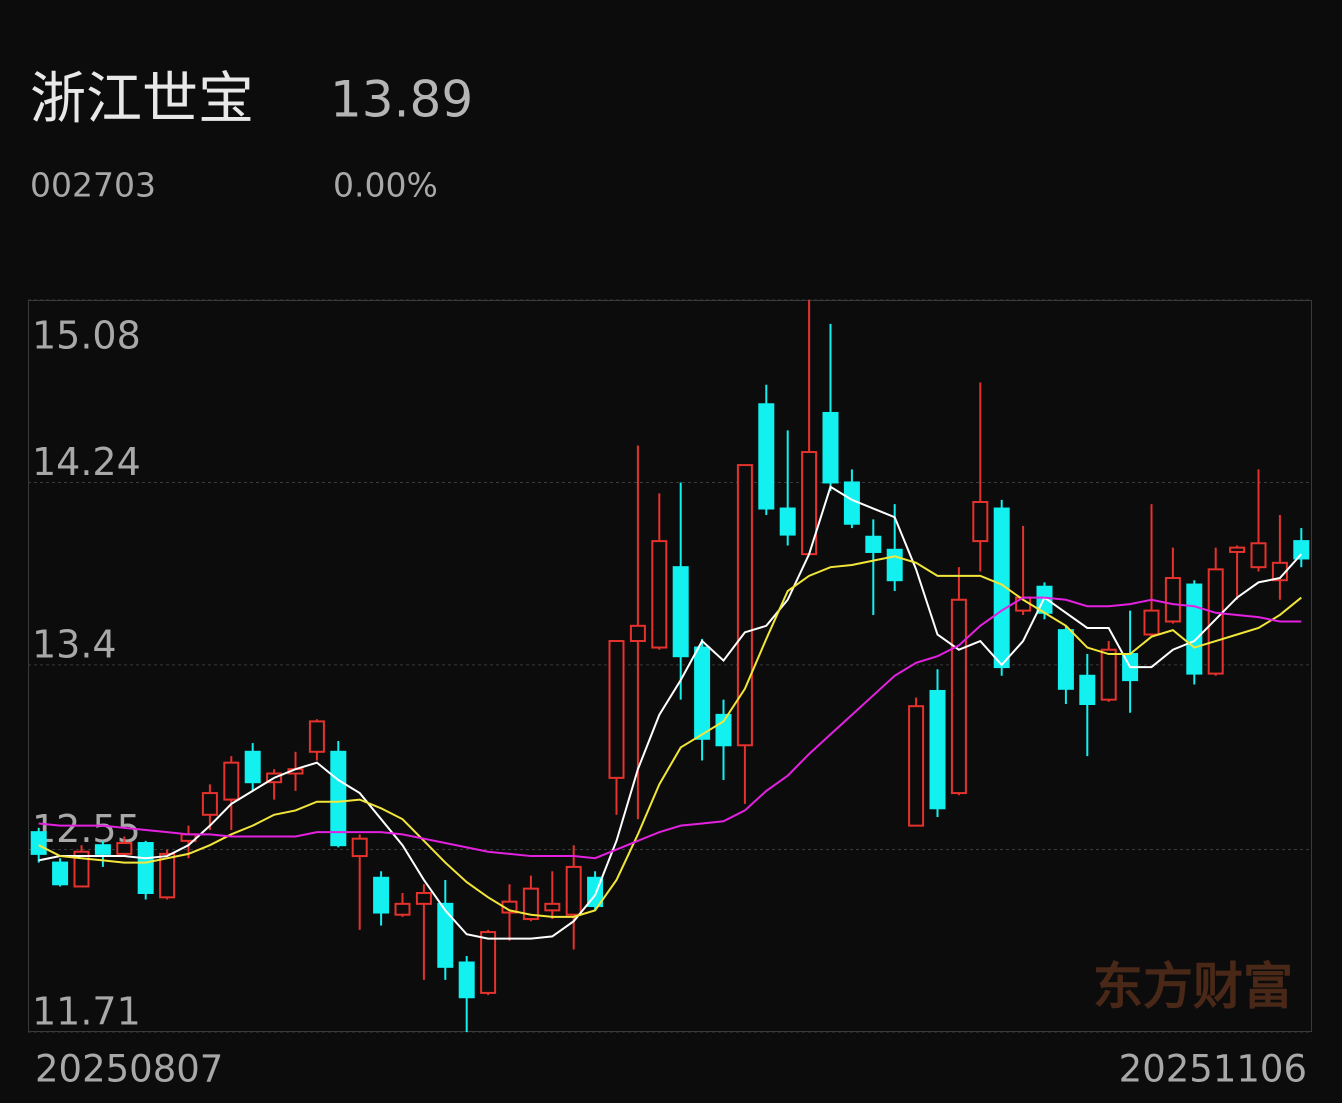 The image size is (1342, 1103). What do you see at coordinates (401, 100) in the screenshot?
I see `stock-price: 13.89` at bounding box center [401, 100].